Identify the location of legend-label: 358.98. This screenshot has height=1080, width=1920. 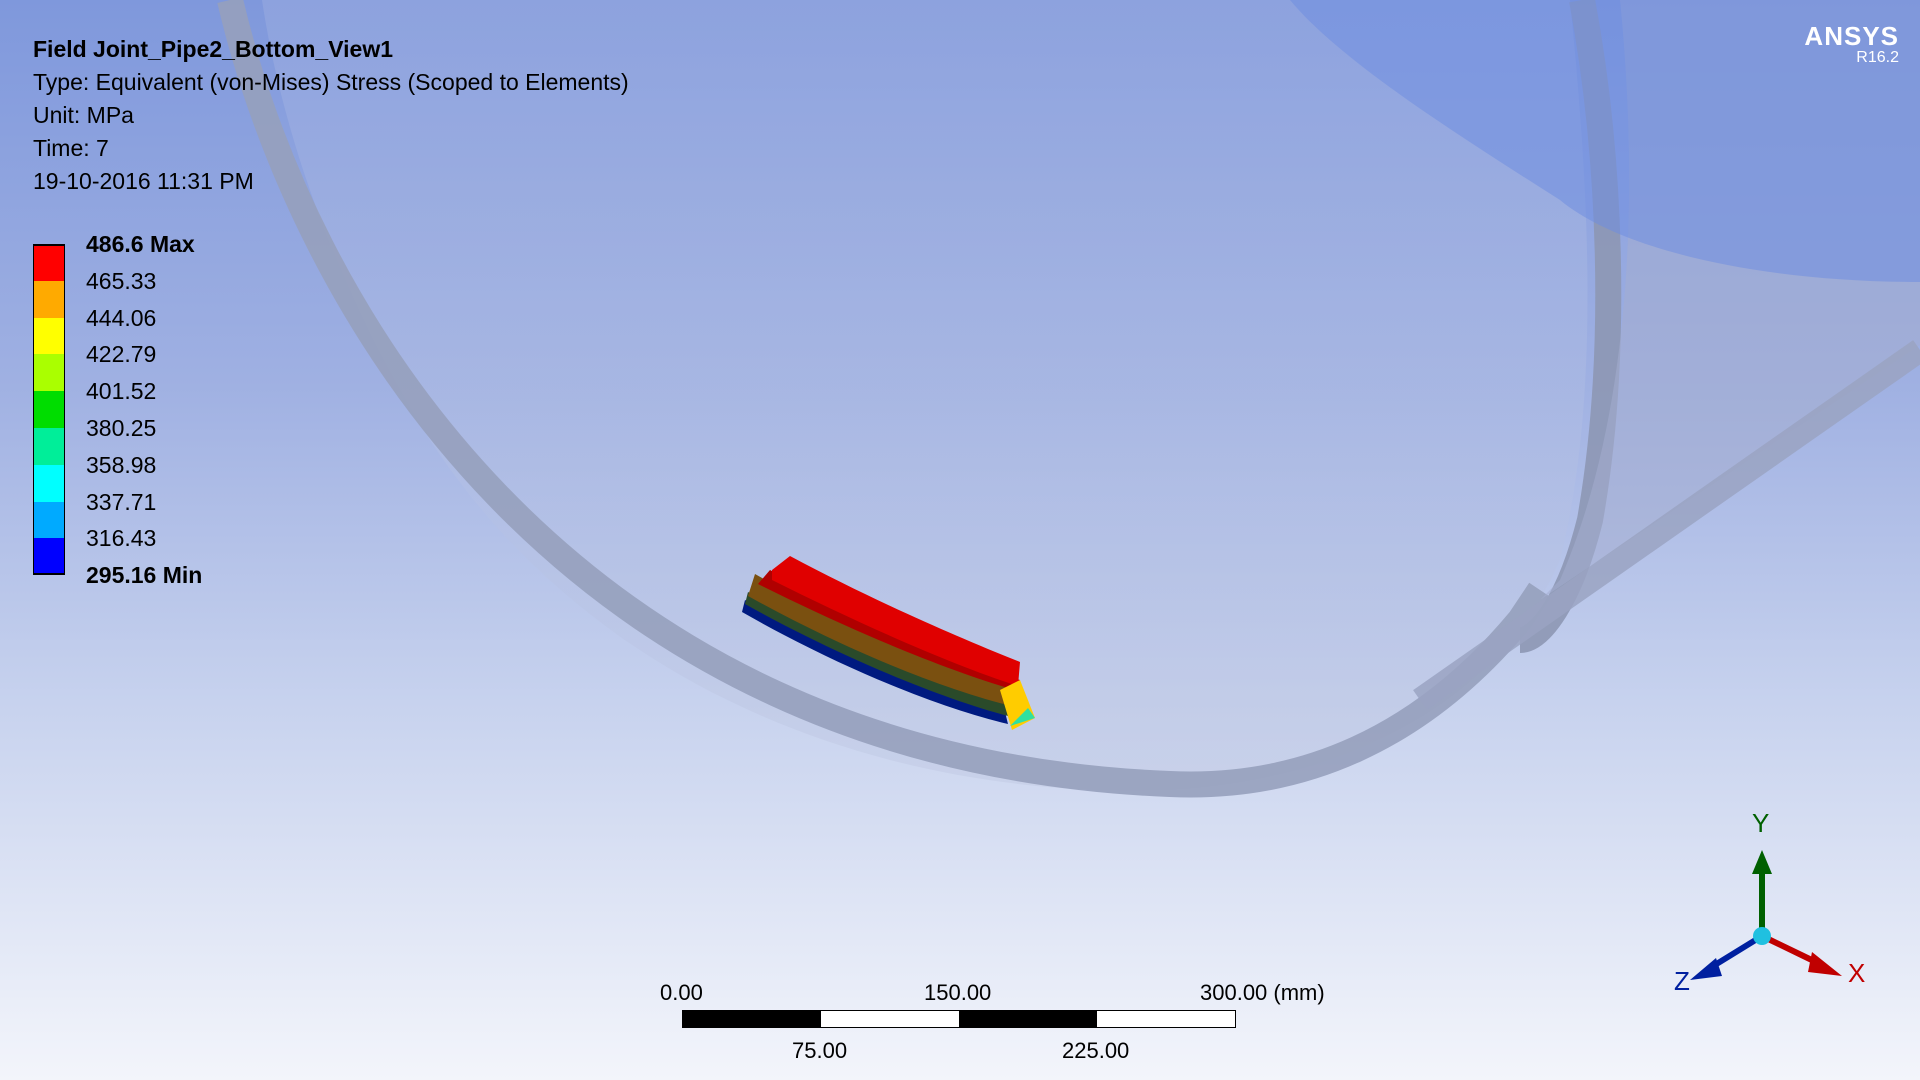
(121, 464).